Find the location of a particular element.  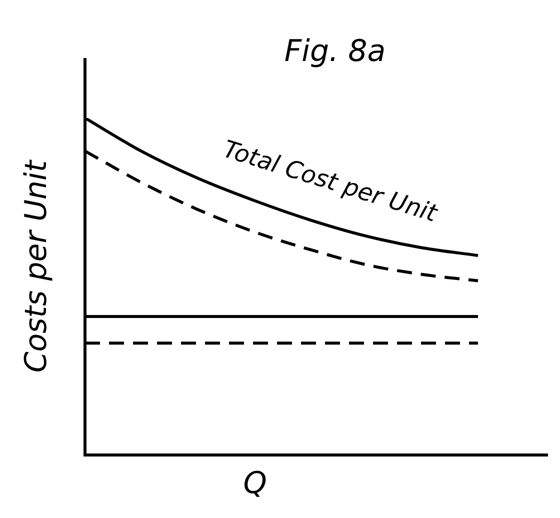

x-axis-title: Q is located at coordinates (255, 483).